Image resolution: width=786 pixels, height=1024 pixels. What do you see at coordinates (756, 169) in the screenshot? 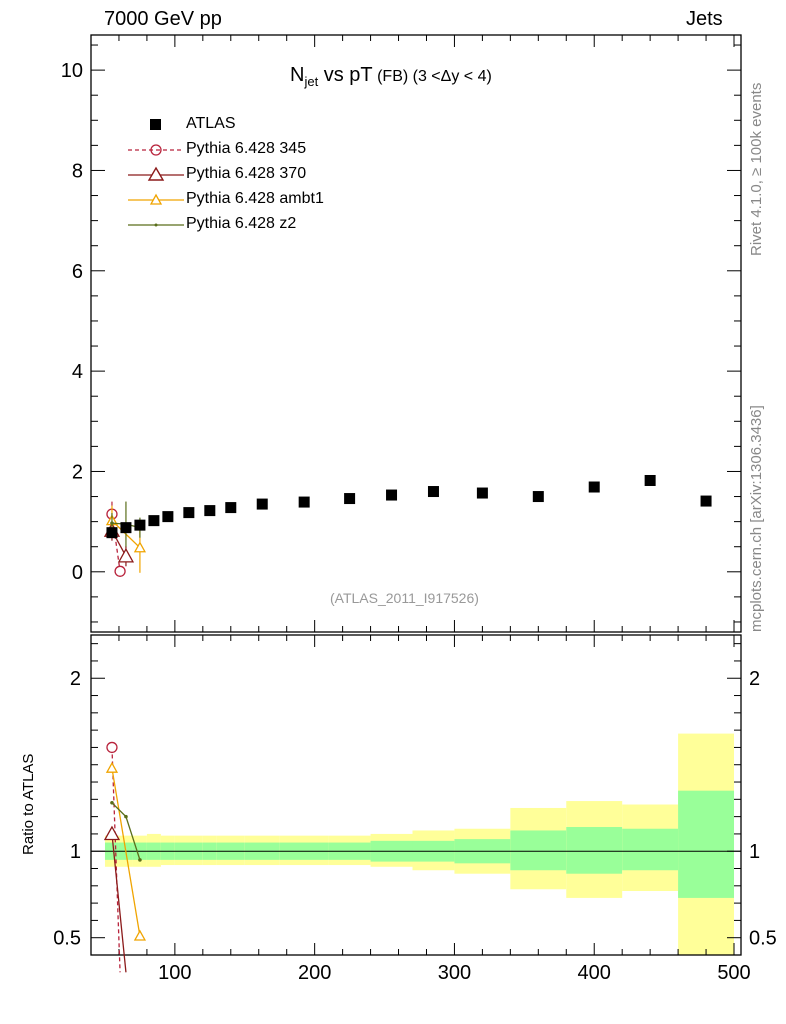
I see `rivet-label: Rivet 4.1.0, ≥ 100k events` at bounding box center [756, 169].